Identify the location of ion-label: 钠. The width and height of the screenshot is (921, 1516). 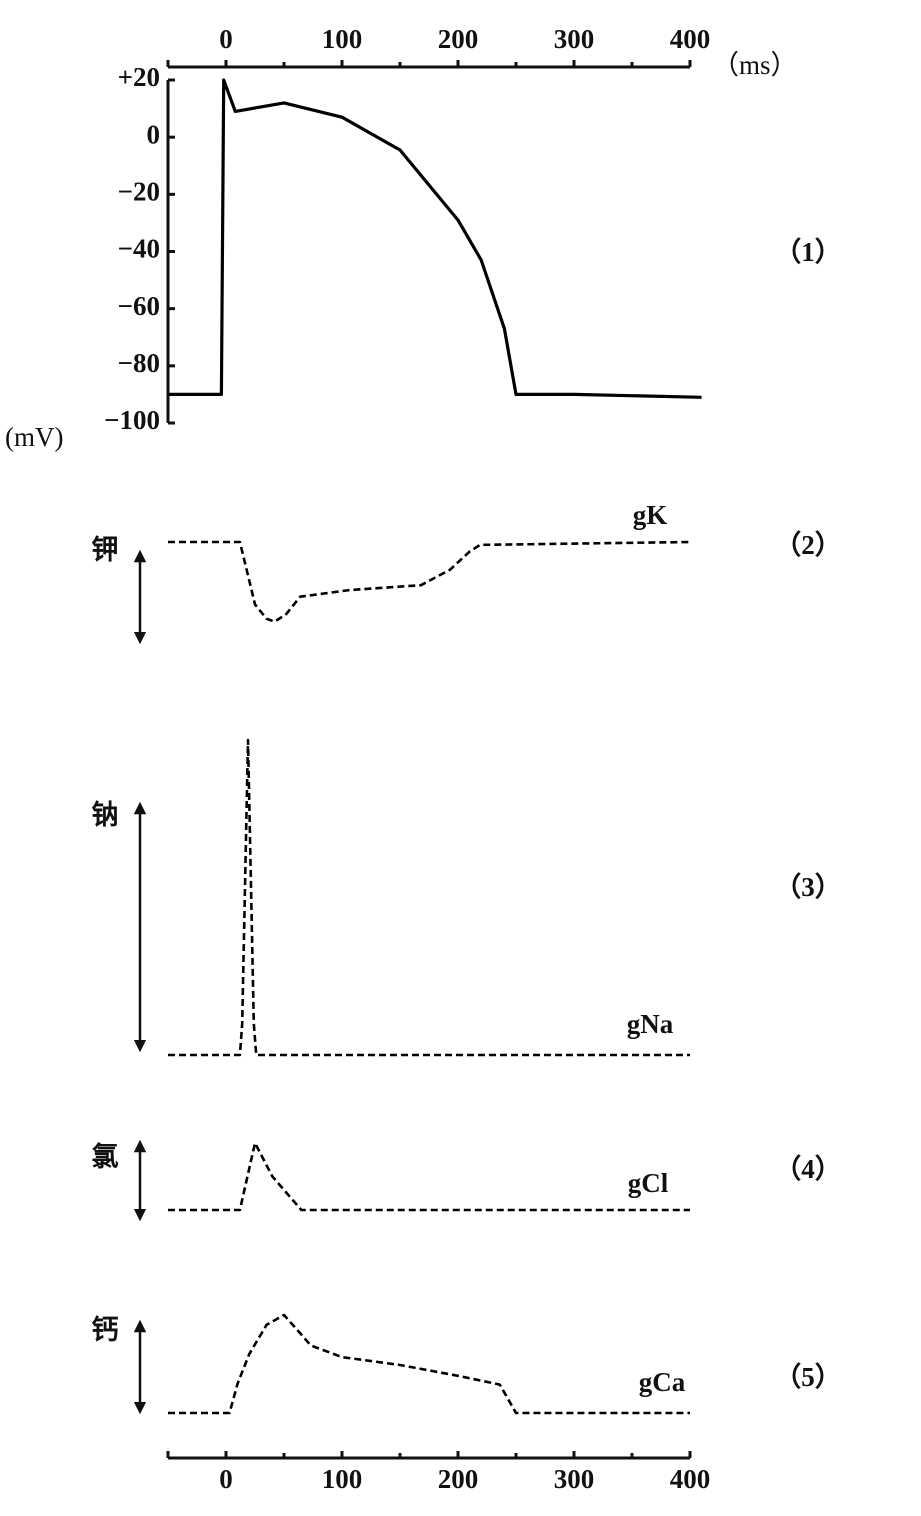
(105, 815).